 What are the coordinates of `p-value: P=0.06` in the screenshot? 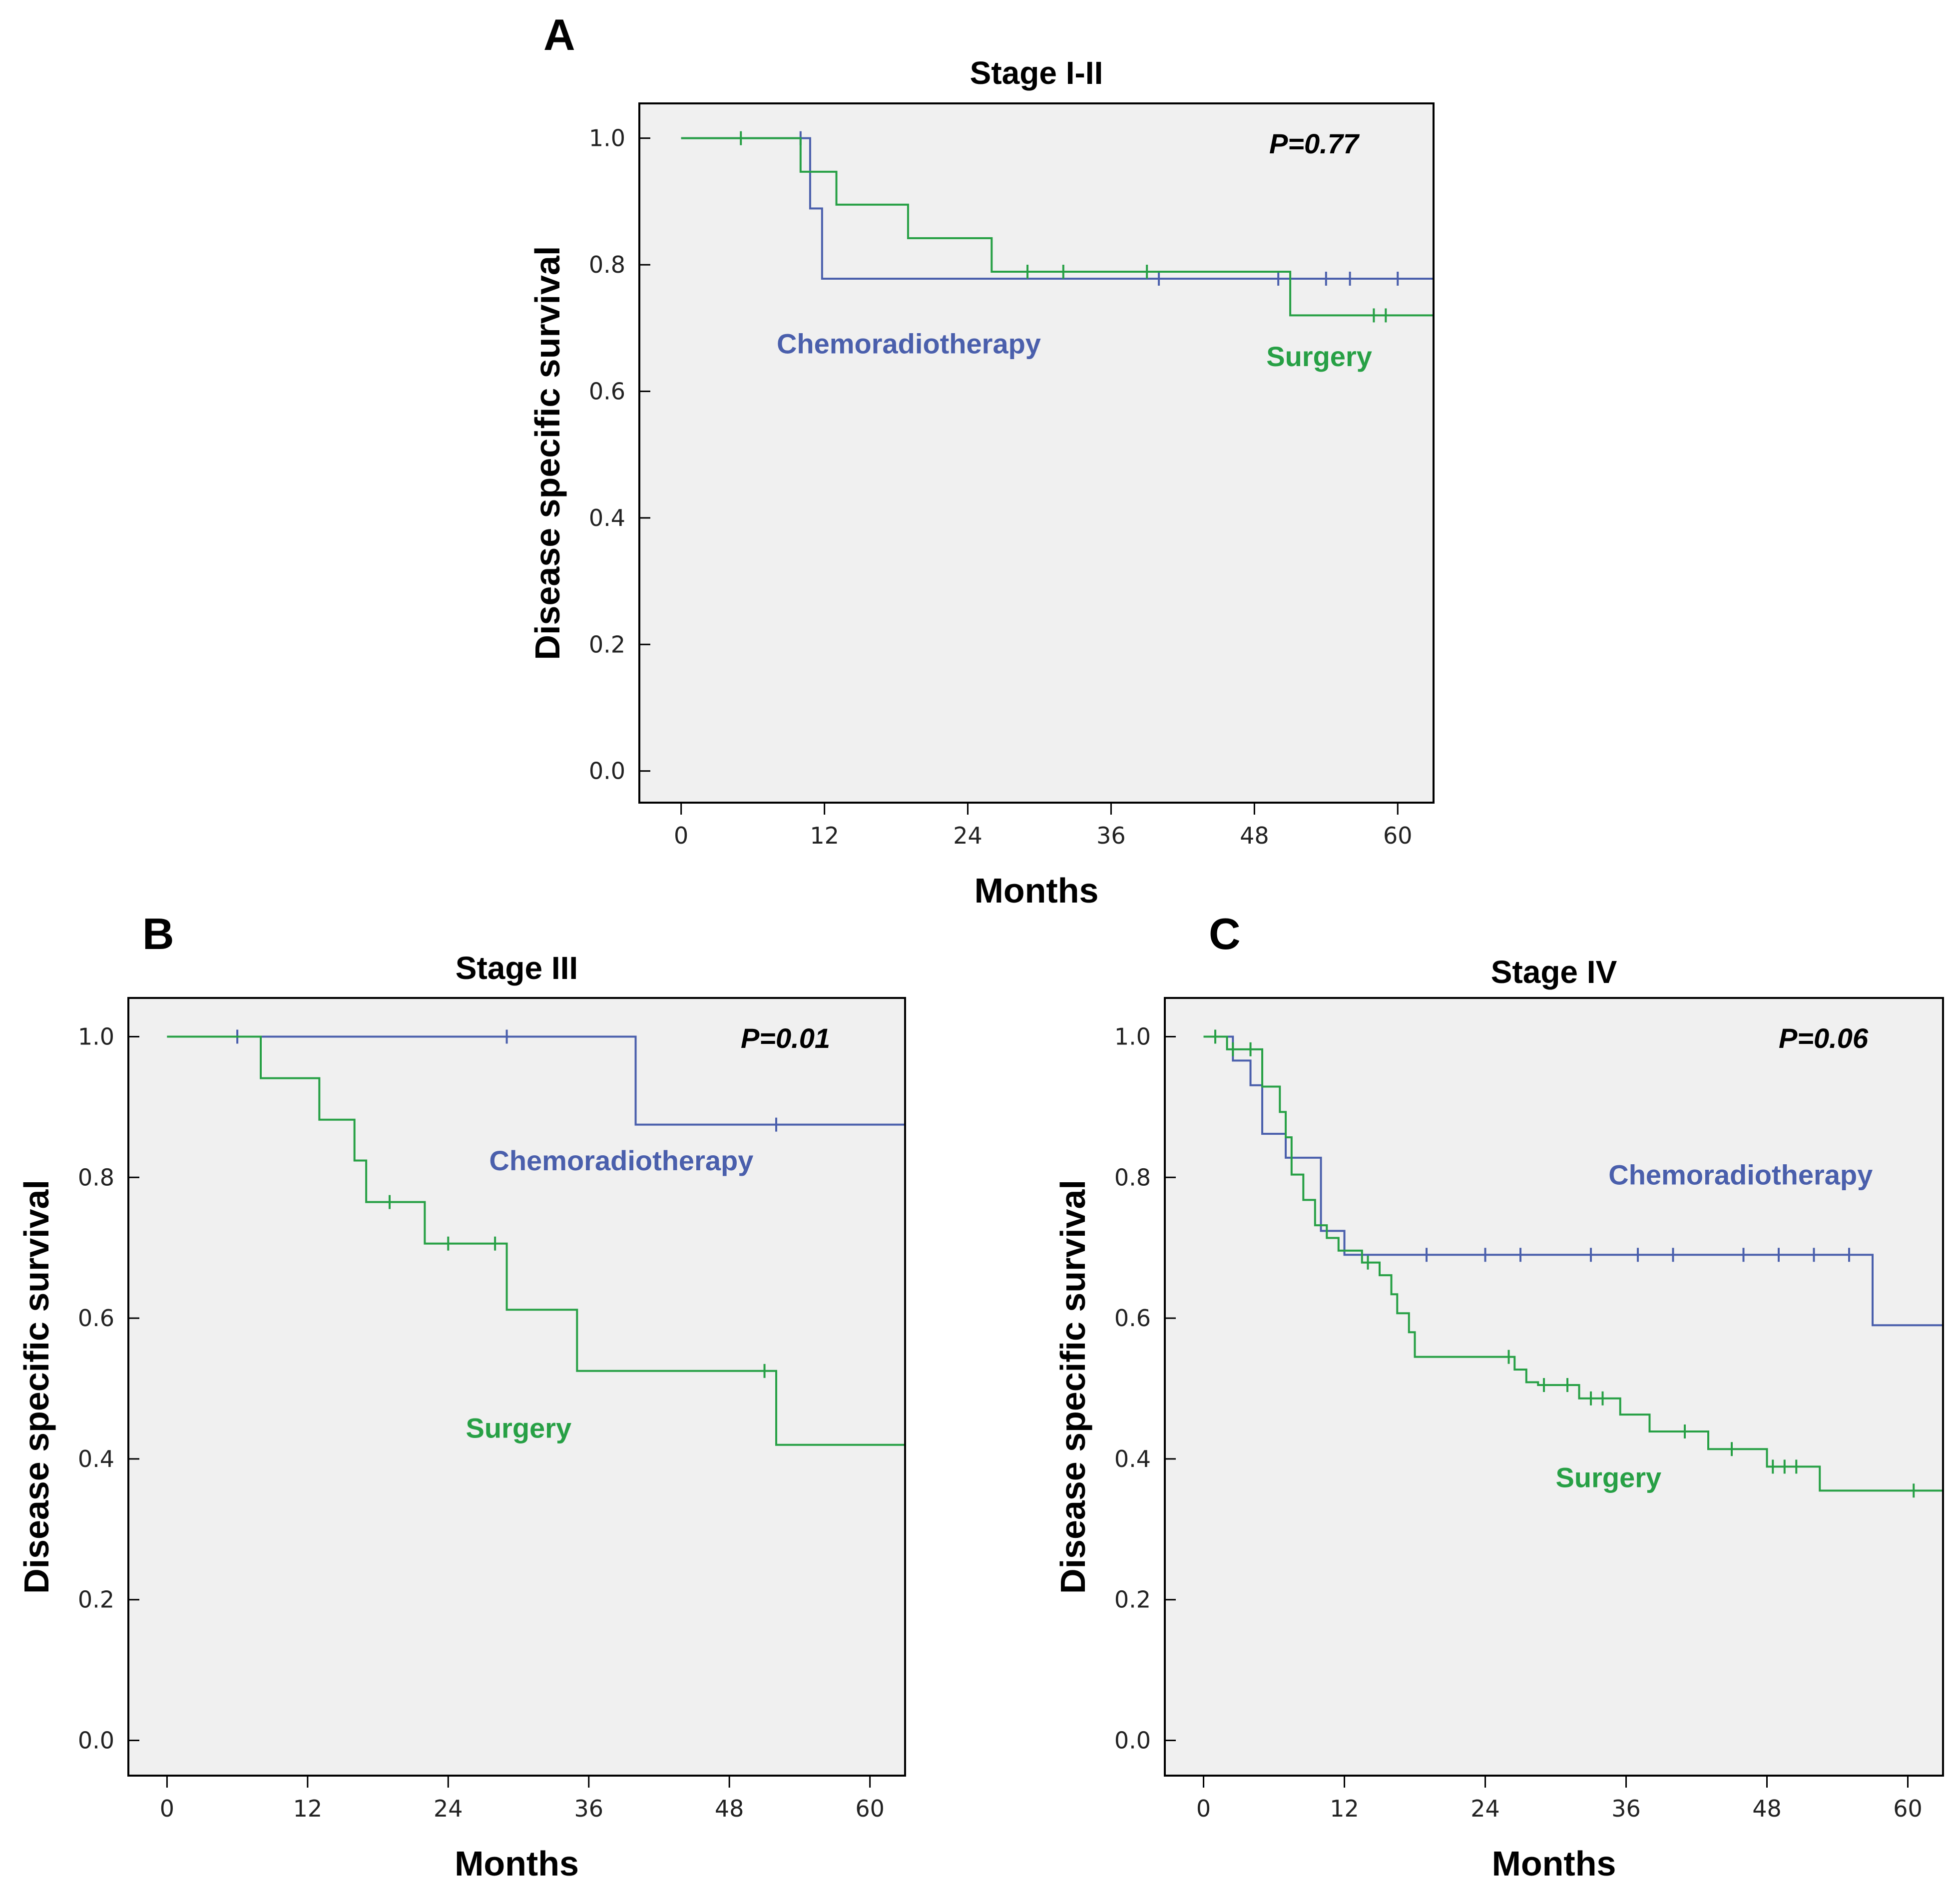 It's located at (1824, 1038).